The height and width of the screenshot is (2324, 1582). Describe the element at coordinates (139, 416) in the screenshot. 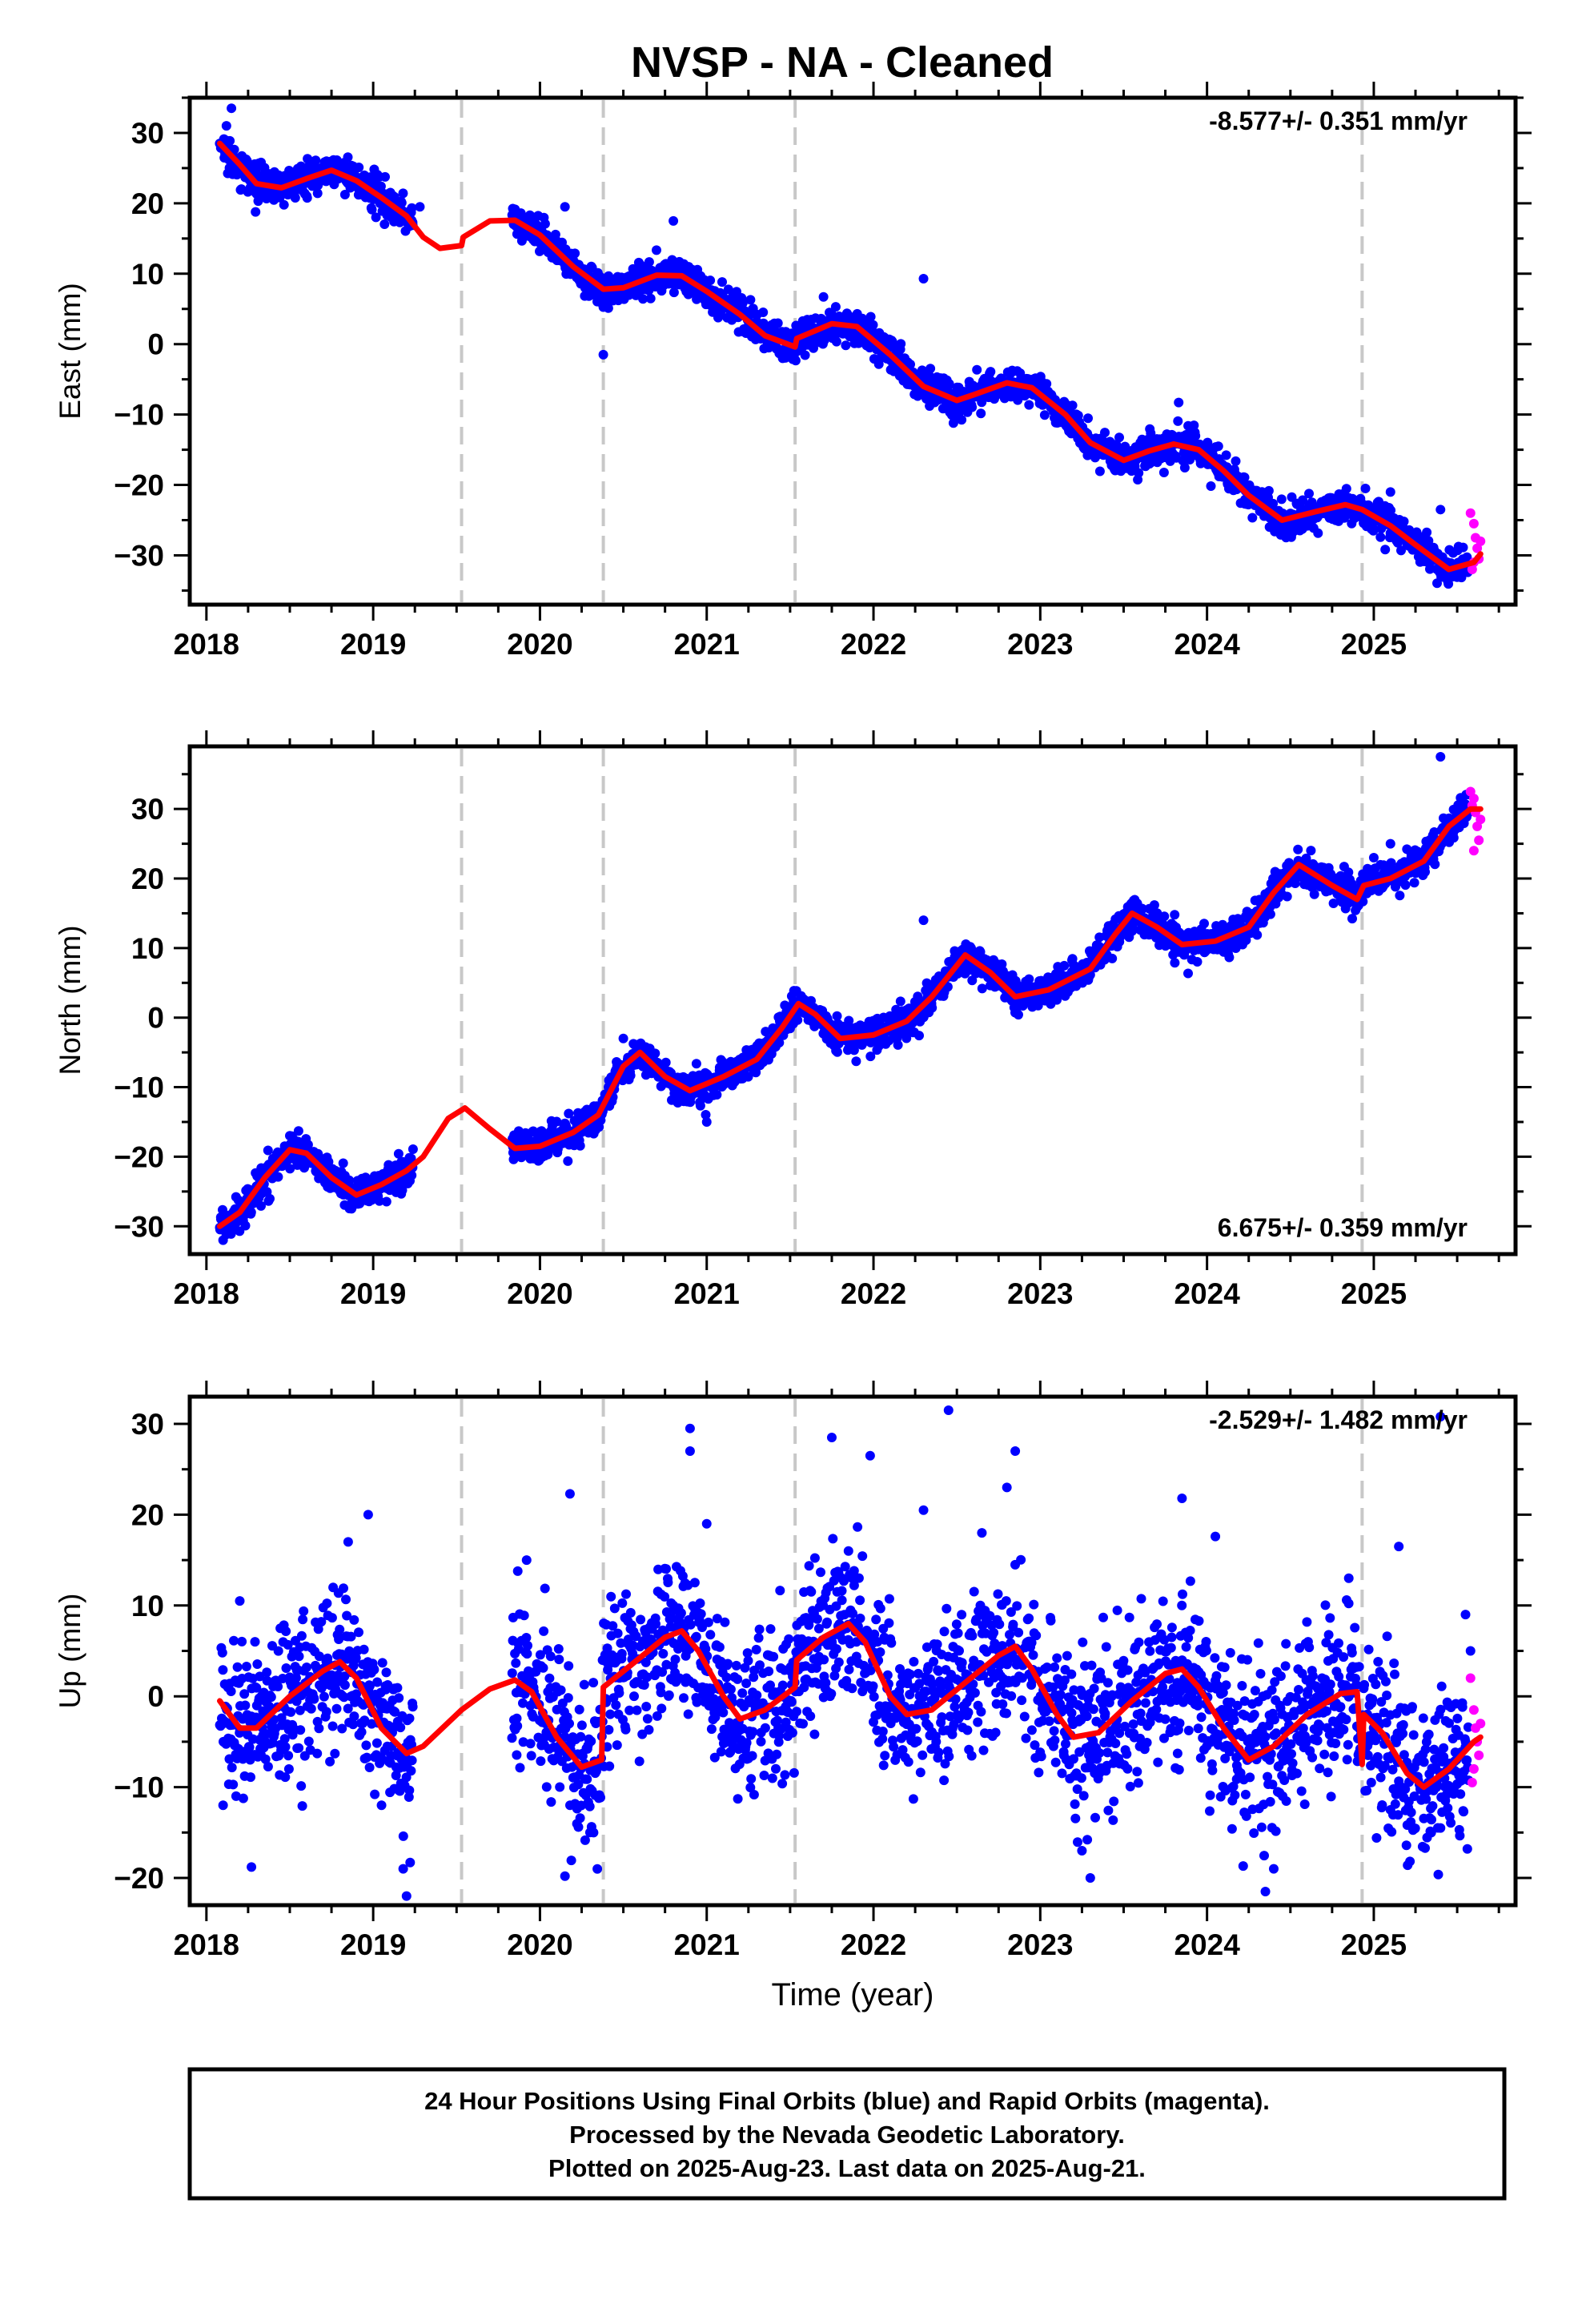

I see `y-tick-label: −10` at that location.